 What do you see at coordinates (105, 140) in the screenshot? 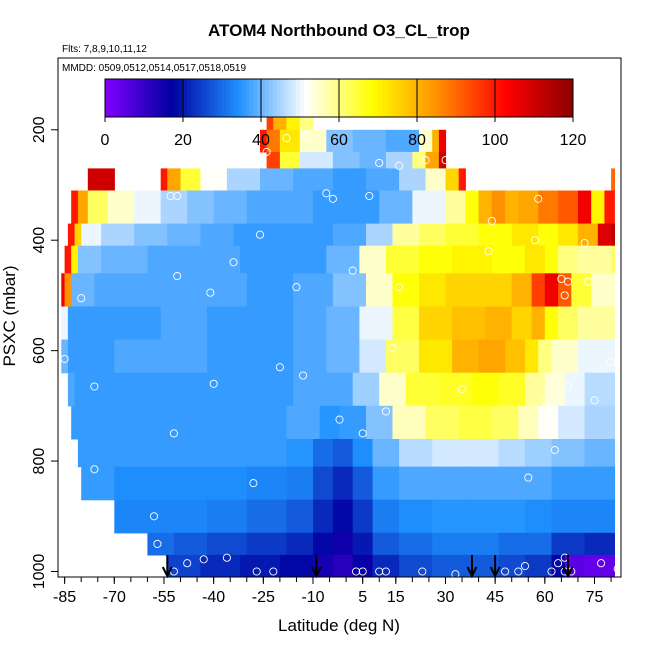
I see `colorbar-tick-label: 0` at bounding box center [105, 140].